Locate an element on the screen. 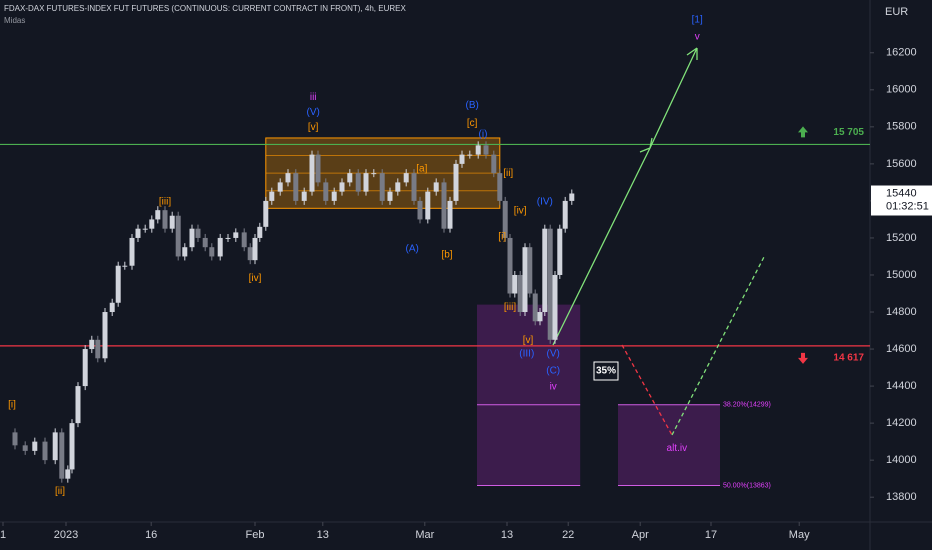 Image resolution: width=932 pixels, height=550 pixels. x-tick-label: 22 is located at coordinates (568, 535).